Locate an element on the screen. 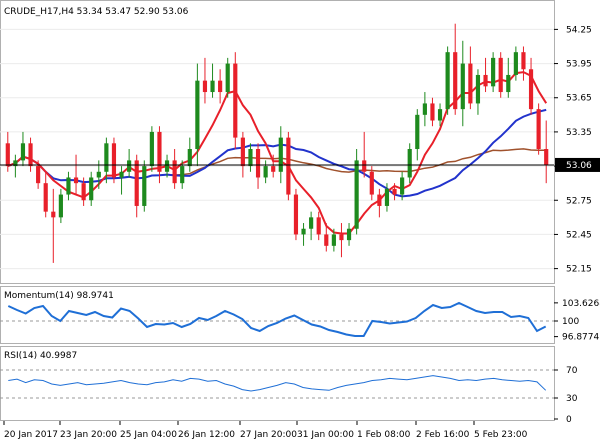  momentum-tick-label: 100 is located at coordinates (570, 322).